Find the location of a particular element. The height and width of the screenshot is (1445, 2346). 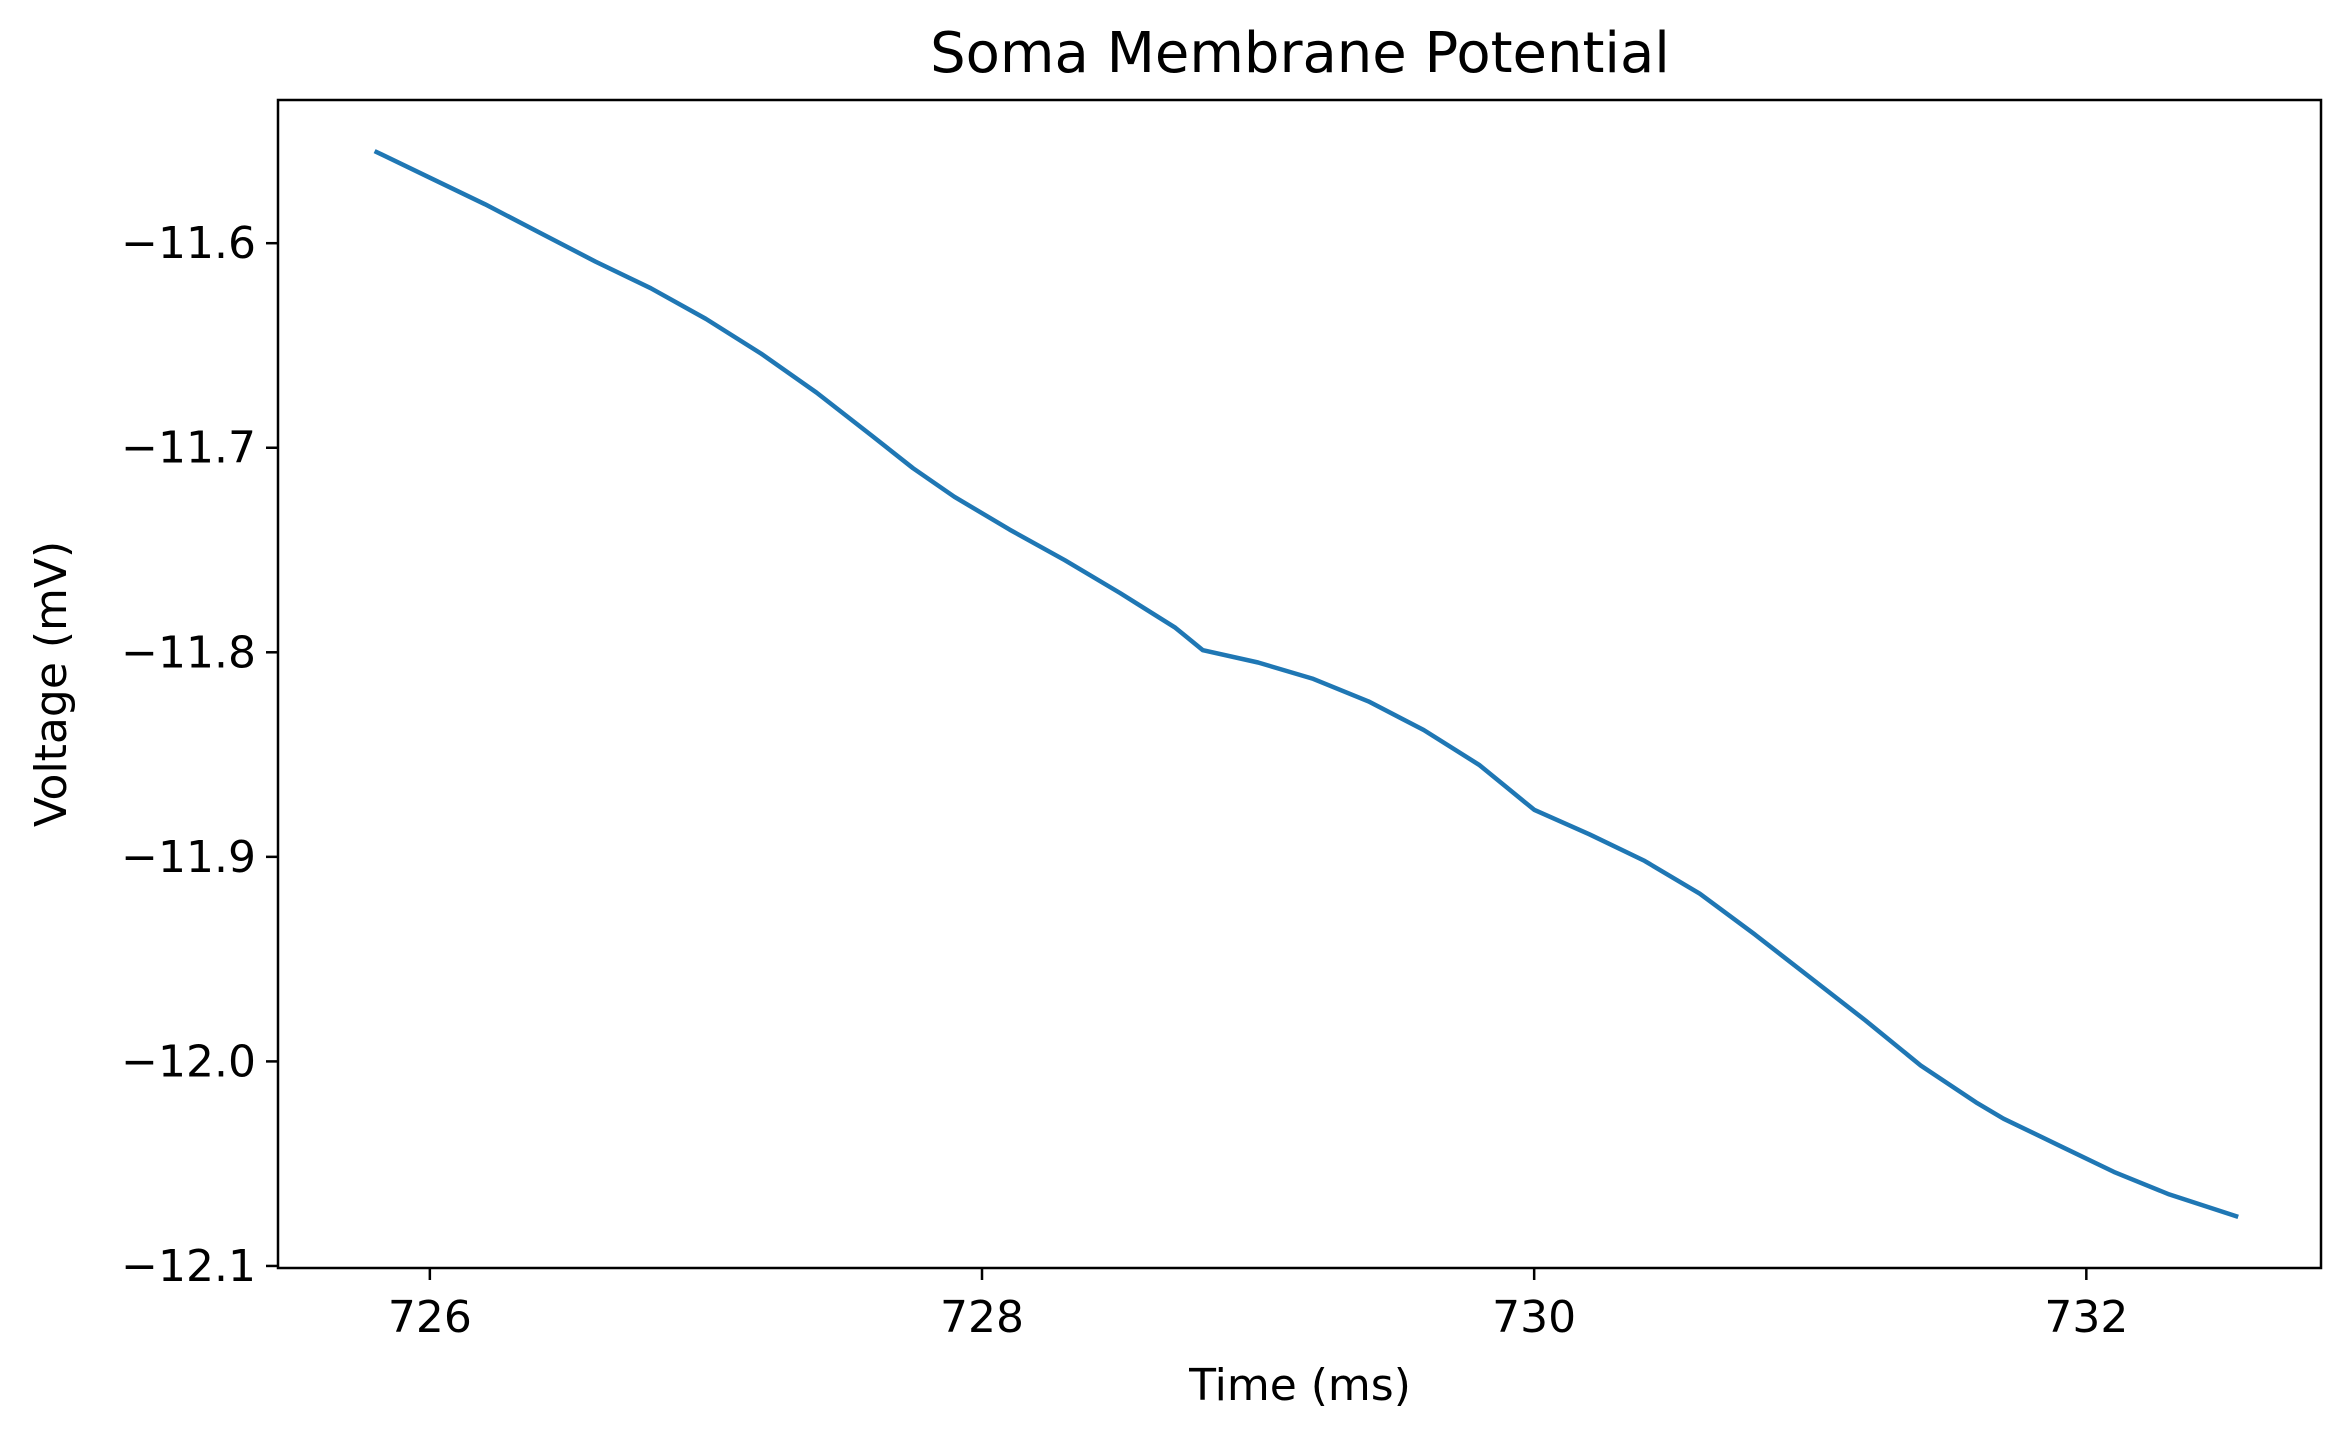

y-tick-label: −12.0 is located at coordinates (188, 1061).